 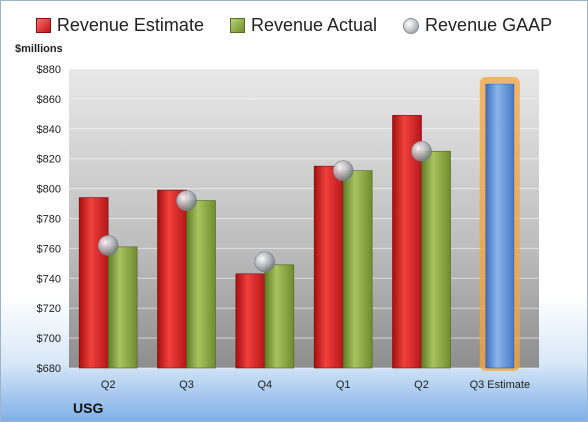 I want to click on legend-swatch-estimate, so click(x=43, y=25).